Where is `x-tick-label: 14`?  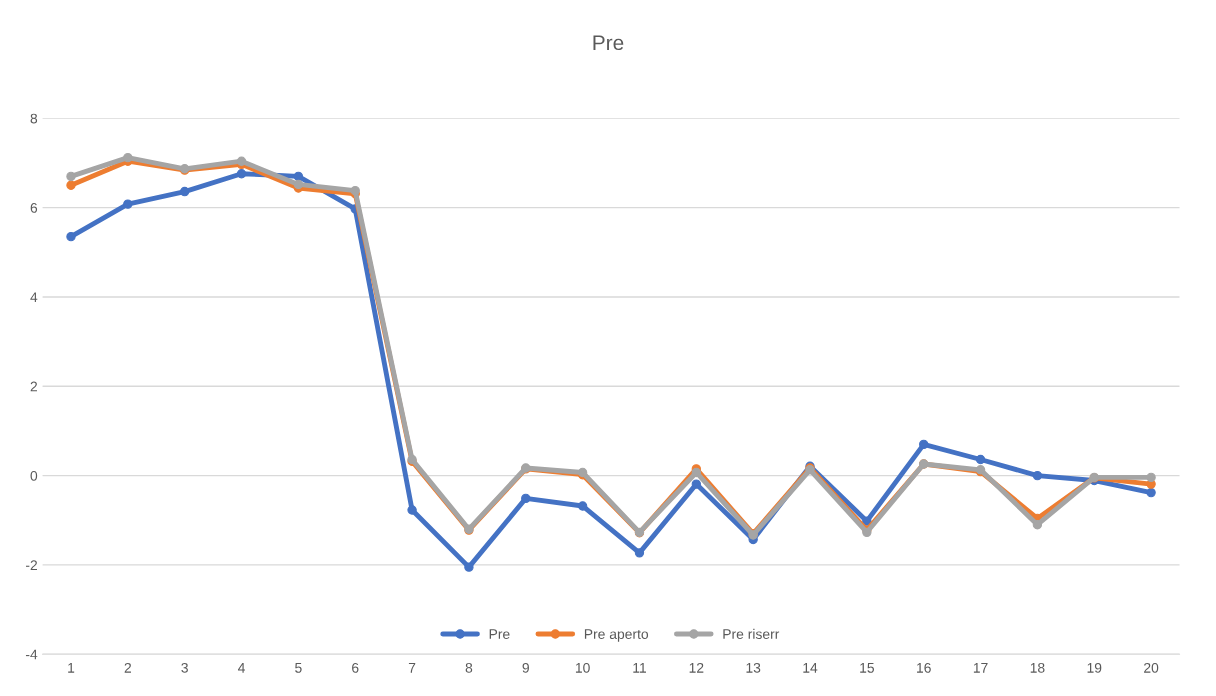
x-tick-label: 14 is located at coordinates (810, 668).